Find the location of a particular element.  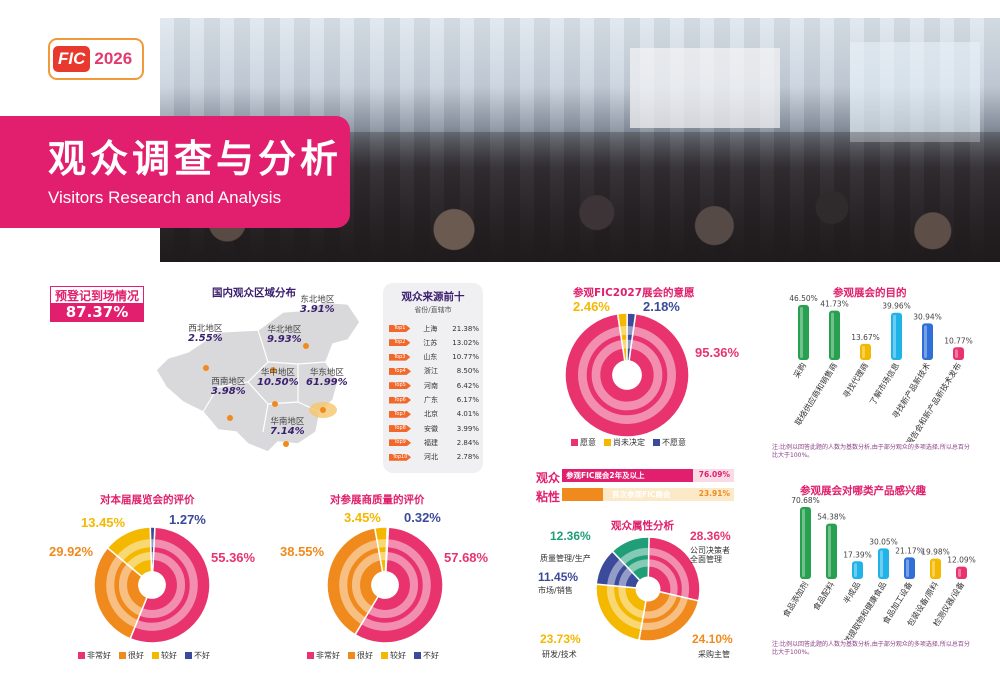

pie-value-label: 0.32% is located at coordinates (422, 517).